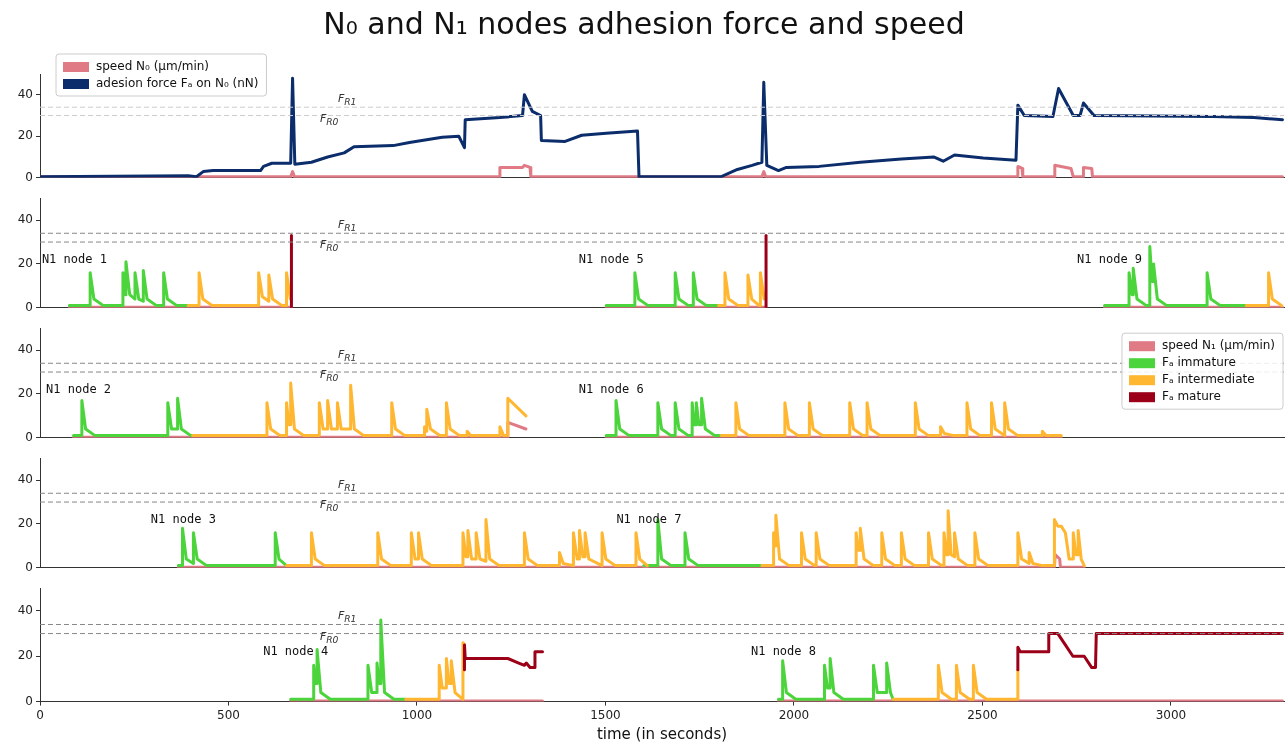 The width and height of the screenshot is (1288, 754). Describe the element at coordinates (1198, 362) in the screenshot. I see `legend-label: Fₐ immature` at that location.